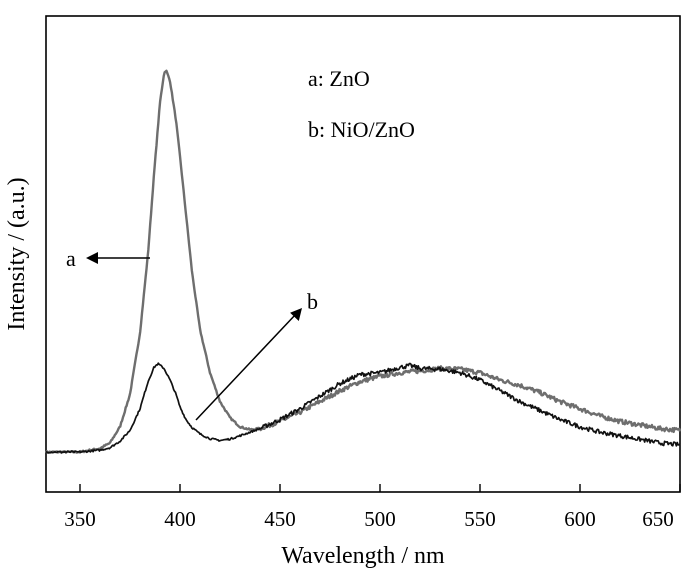 The height and width of the screenshot is (573, 700). What do you see at coordinates (108, 258) in the screenshot?
I see `annotation-a: a` at bounding box center [108, 258].